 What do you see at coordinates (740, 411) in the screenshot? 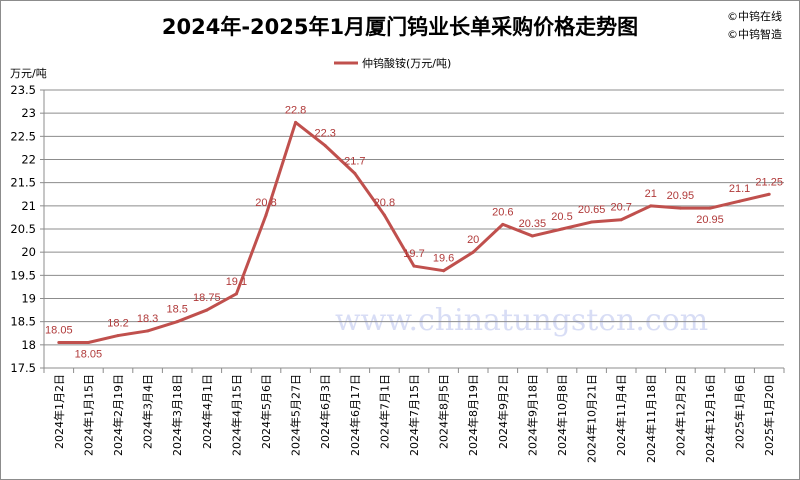
I see `x-tick-label: 2025年1月6日` at bounding box center [740, 411].